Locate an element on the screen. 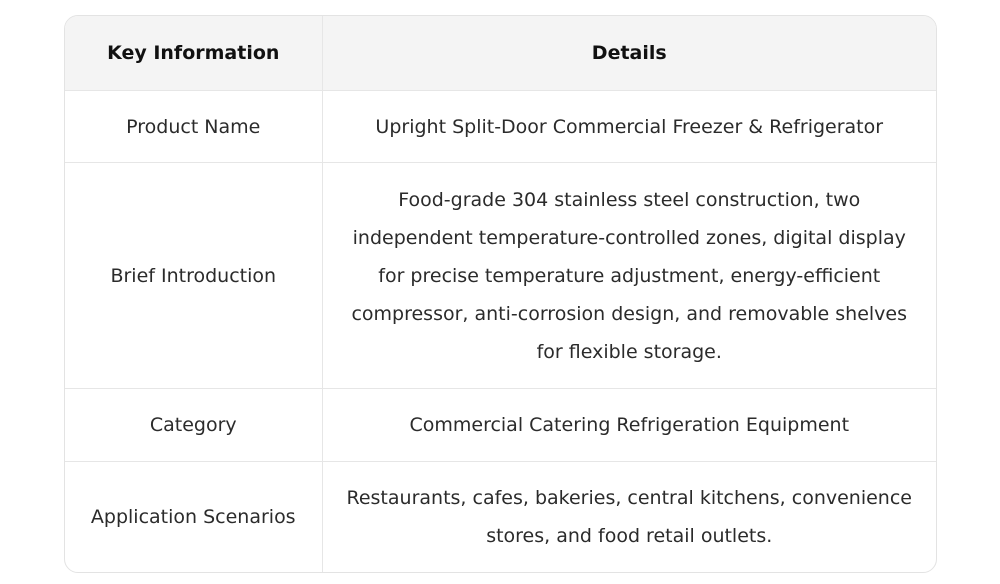 This screenshot has width=1000, height=584. header-key-information: Key Information is located at coordinates (194, 53).